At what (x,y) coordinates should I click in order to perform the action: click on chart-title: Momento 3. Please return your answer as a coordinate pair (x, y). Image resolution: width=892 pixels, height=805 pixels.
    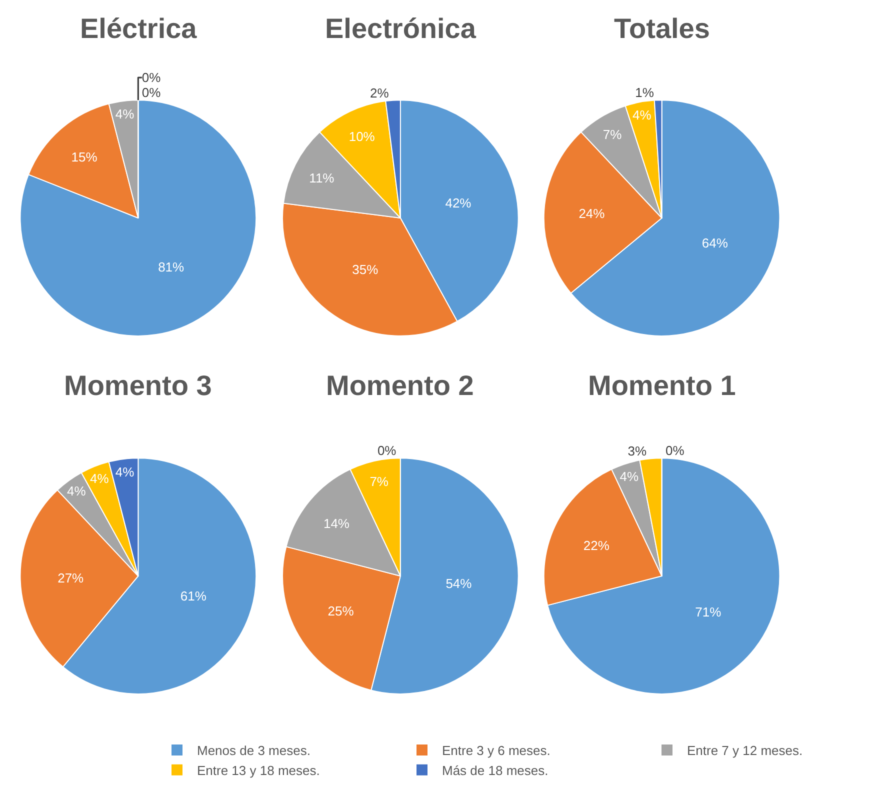
    Looking at the image, I should click on (138, 385).